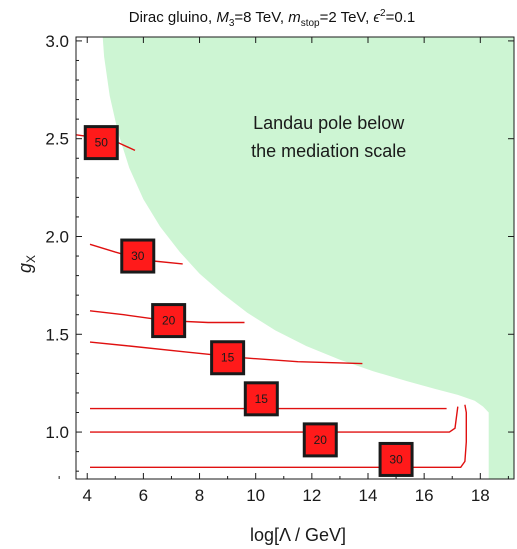 Image resolution: width=517 pixels, height=549 pixels. I want to click on title-m3-sub: 3, so click(232, 23).